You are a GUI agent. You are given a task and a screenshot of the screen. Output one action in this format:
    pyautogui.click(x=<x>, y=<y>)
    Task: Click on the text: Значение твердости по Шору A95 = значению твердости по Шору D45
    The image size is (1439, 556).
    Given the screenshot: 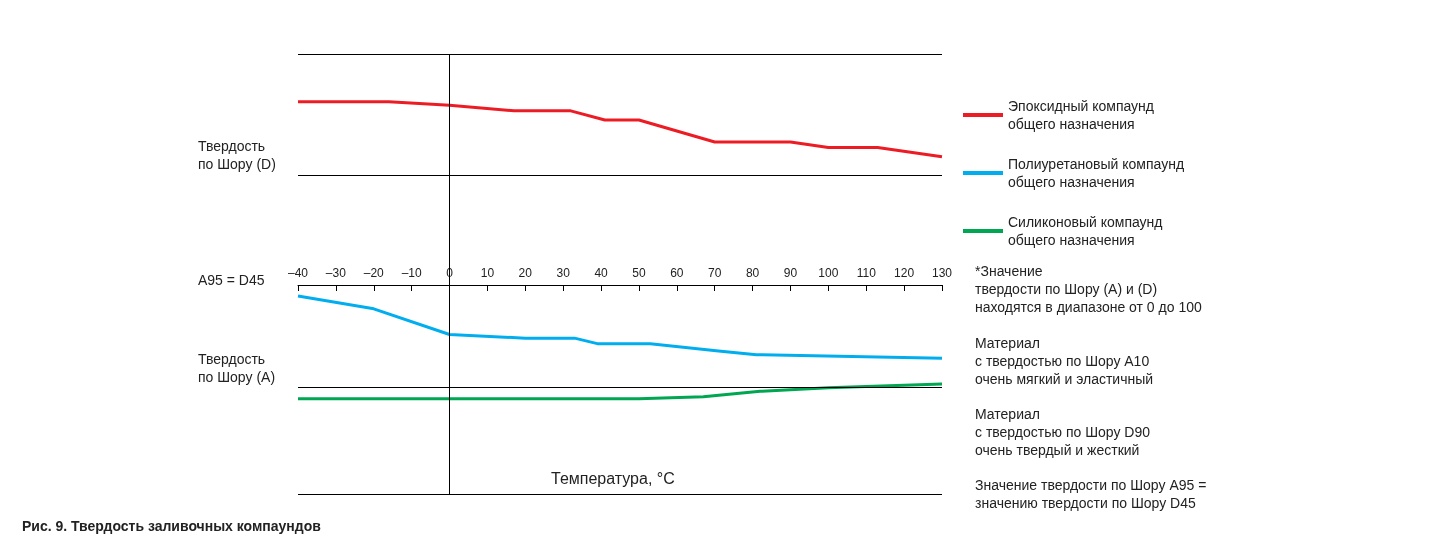 What is the action you would take?
    pyautogui.click(x=1091, y=494)
    